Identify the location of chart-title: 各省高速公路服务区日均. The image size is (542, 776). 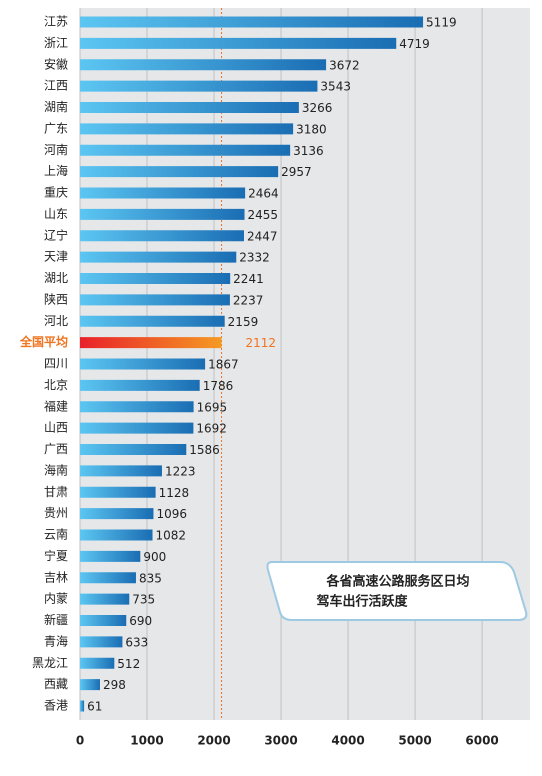
(397, 582).